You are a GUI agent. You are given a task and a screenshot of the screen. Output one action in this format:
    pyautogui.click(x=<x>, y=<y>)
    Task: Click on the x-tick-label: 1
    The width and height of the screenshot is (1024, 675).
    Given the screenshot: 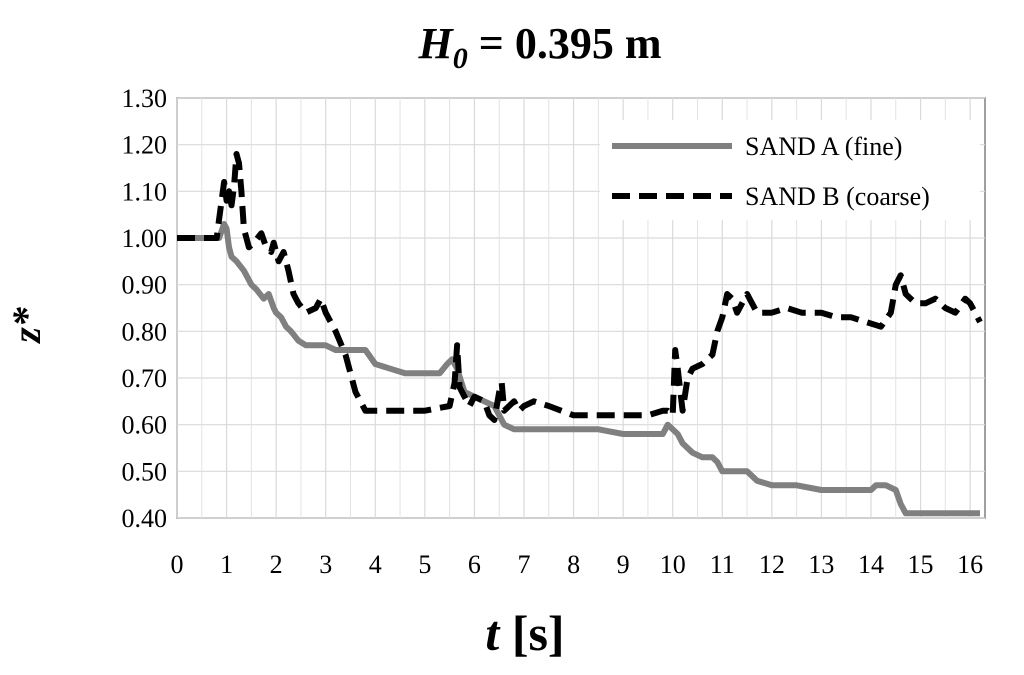 What is the action you would take?
    pyautogui.click(x=226, y=564)
    